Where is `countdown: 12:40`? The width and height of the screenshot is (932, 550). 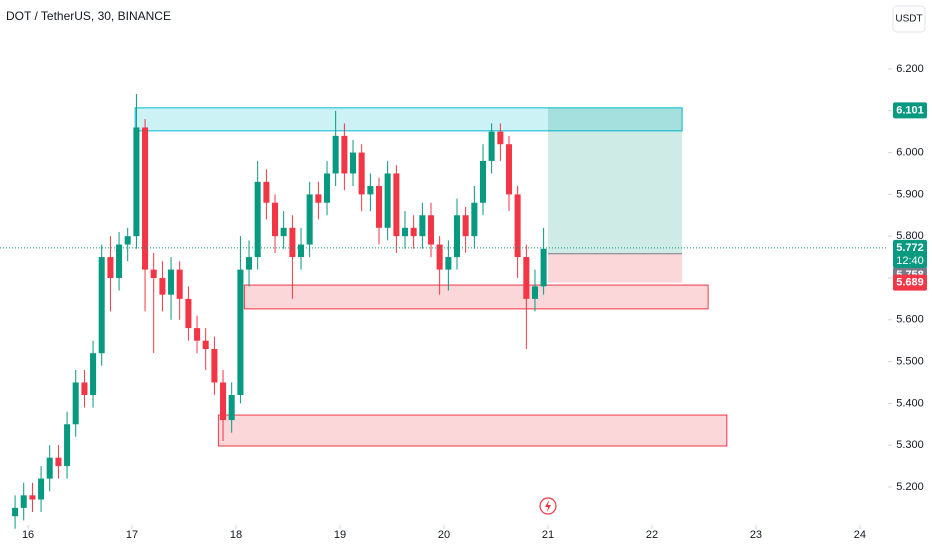
countdown: 12:40 is located at coordinates (910, 261).